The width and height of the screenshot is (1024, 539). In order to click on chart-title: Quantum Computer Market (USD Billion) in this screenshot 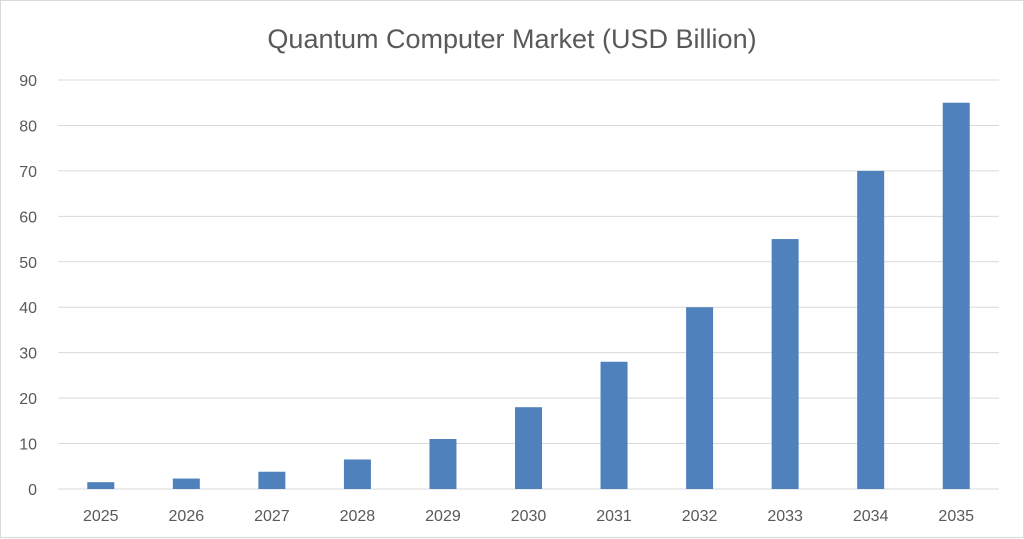, I will do `click(511, 39)`.